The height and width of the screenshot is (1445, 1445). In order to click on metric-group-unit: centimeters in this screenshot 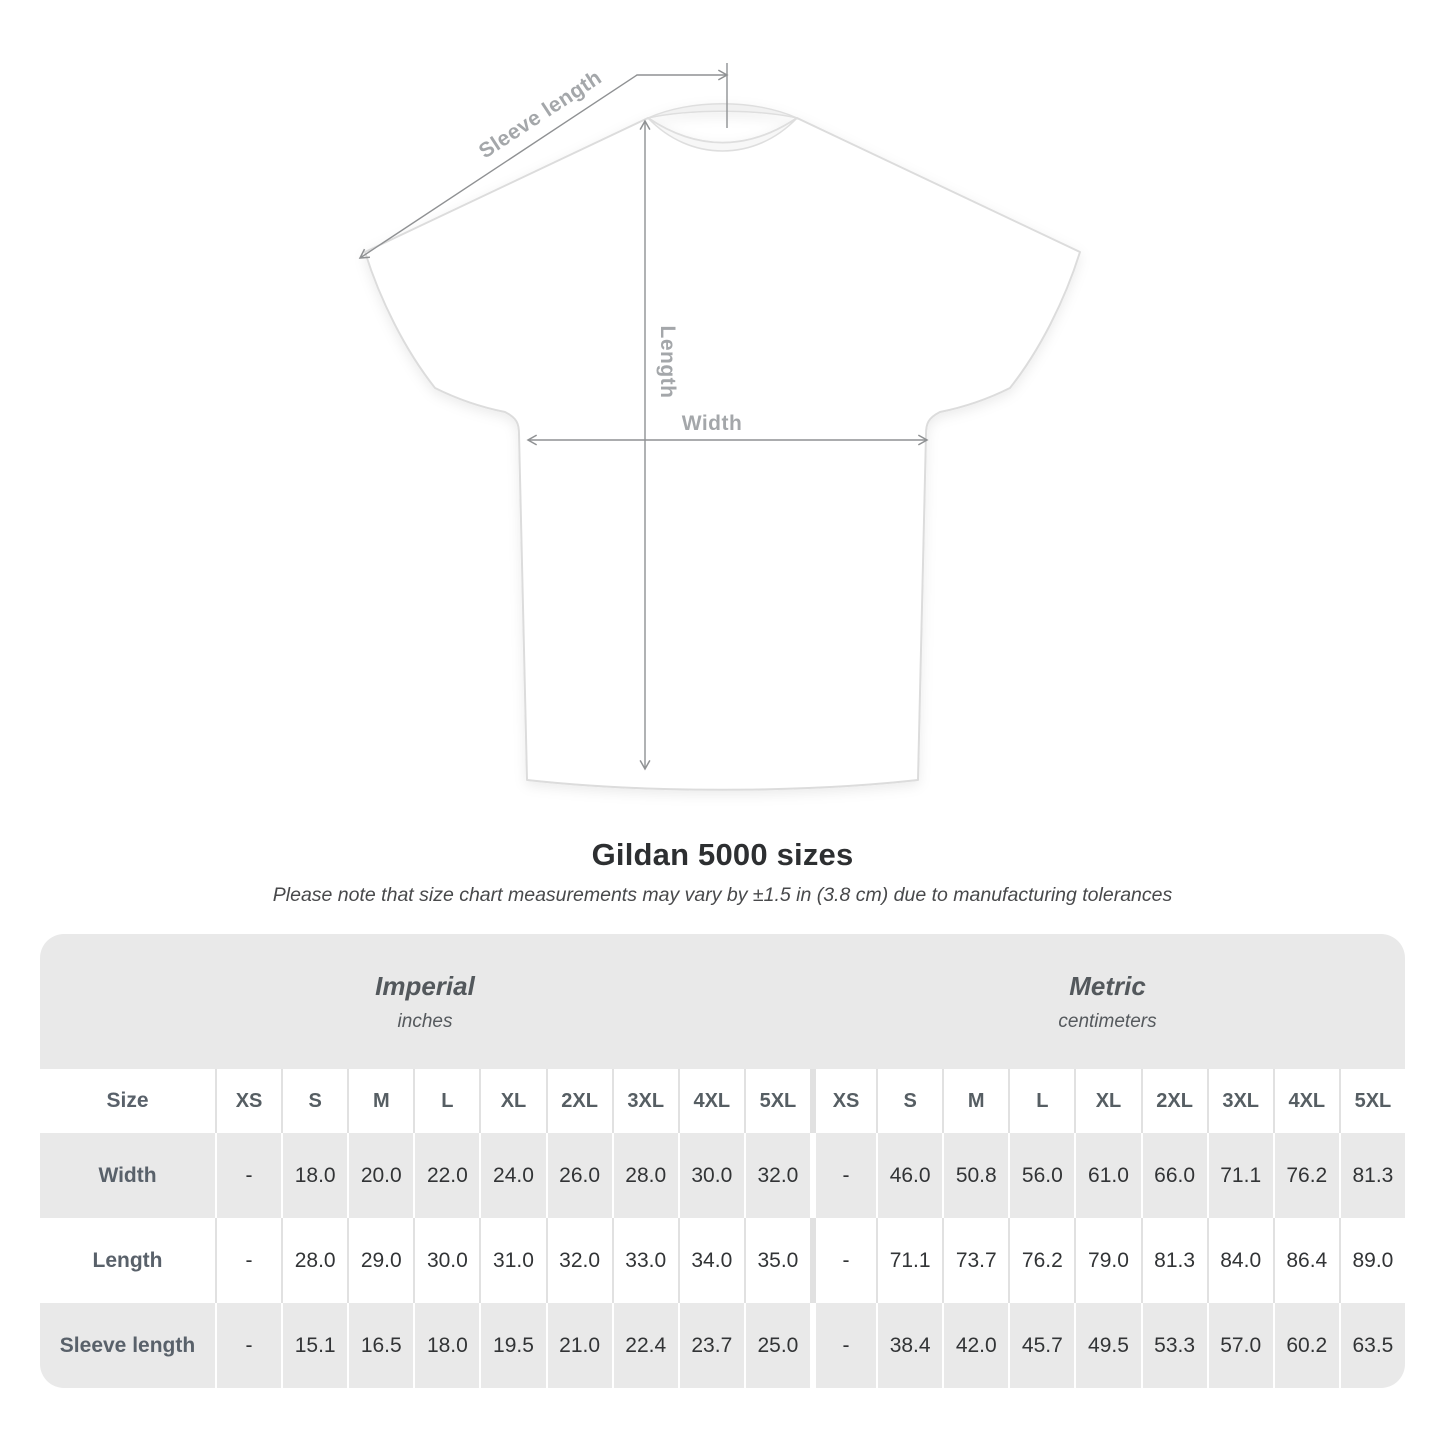, I will do `click(1107, 1021)`.